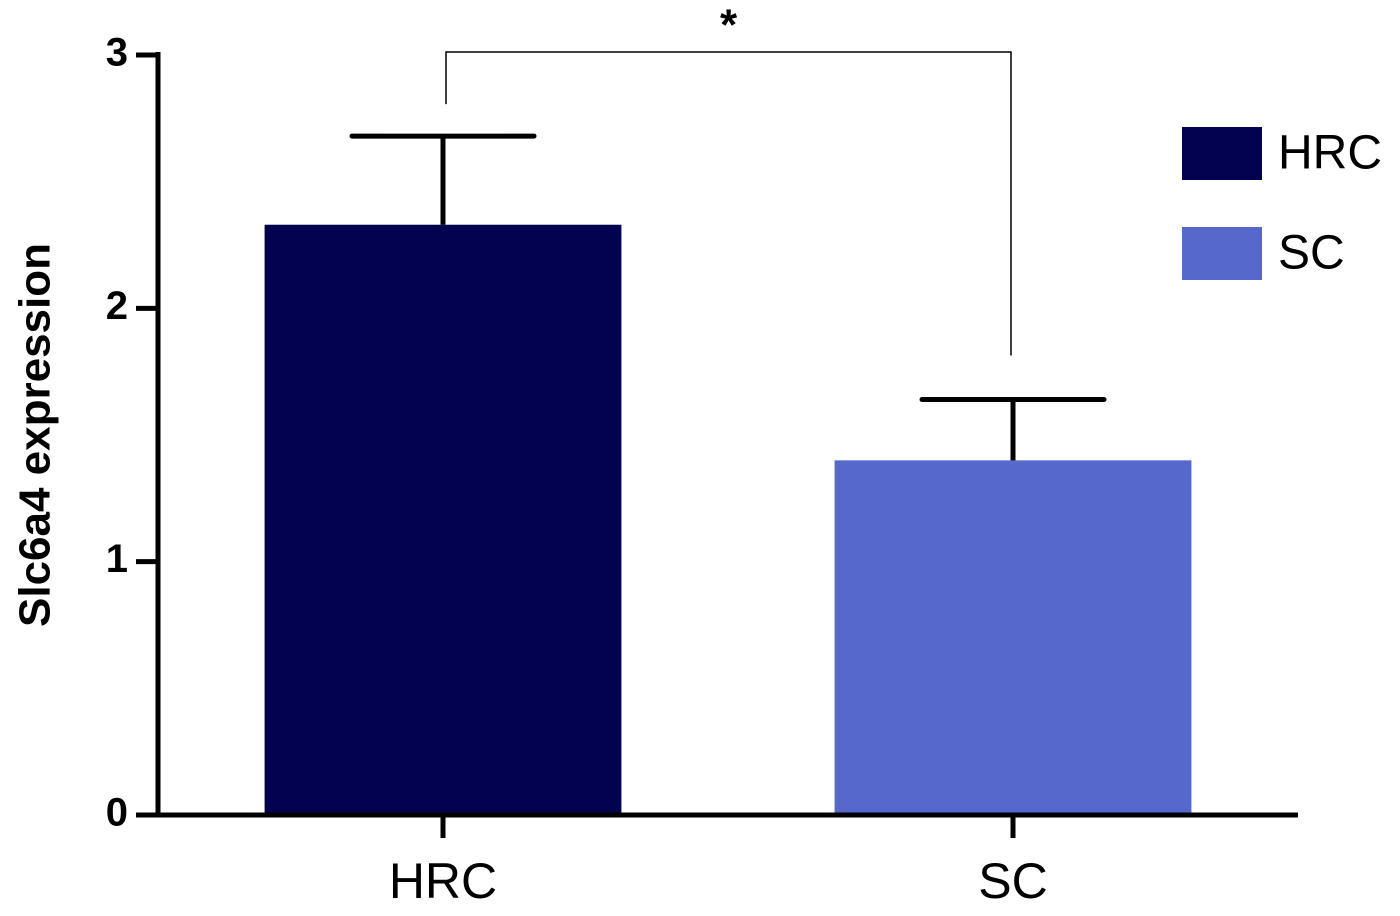 The image size is (1400, 916). I want to click on bar, so click(1013, 637).